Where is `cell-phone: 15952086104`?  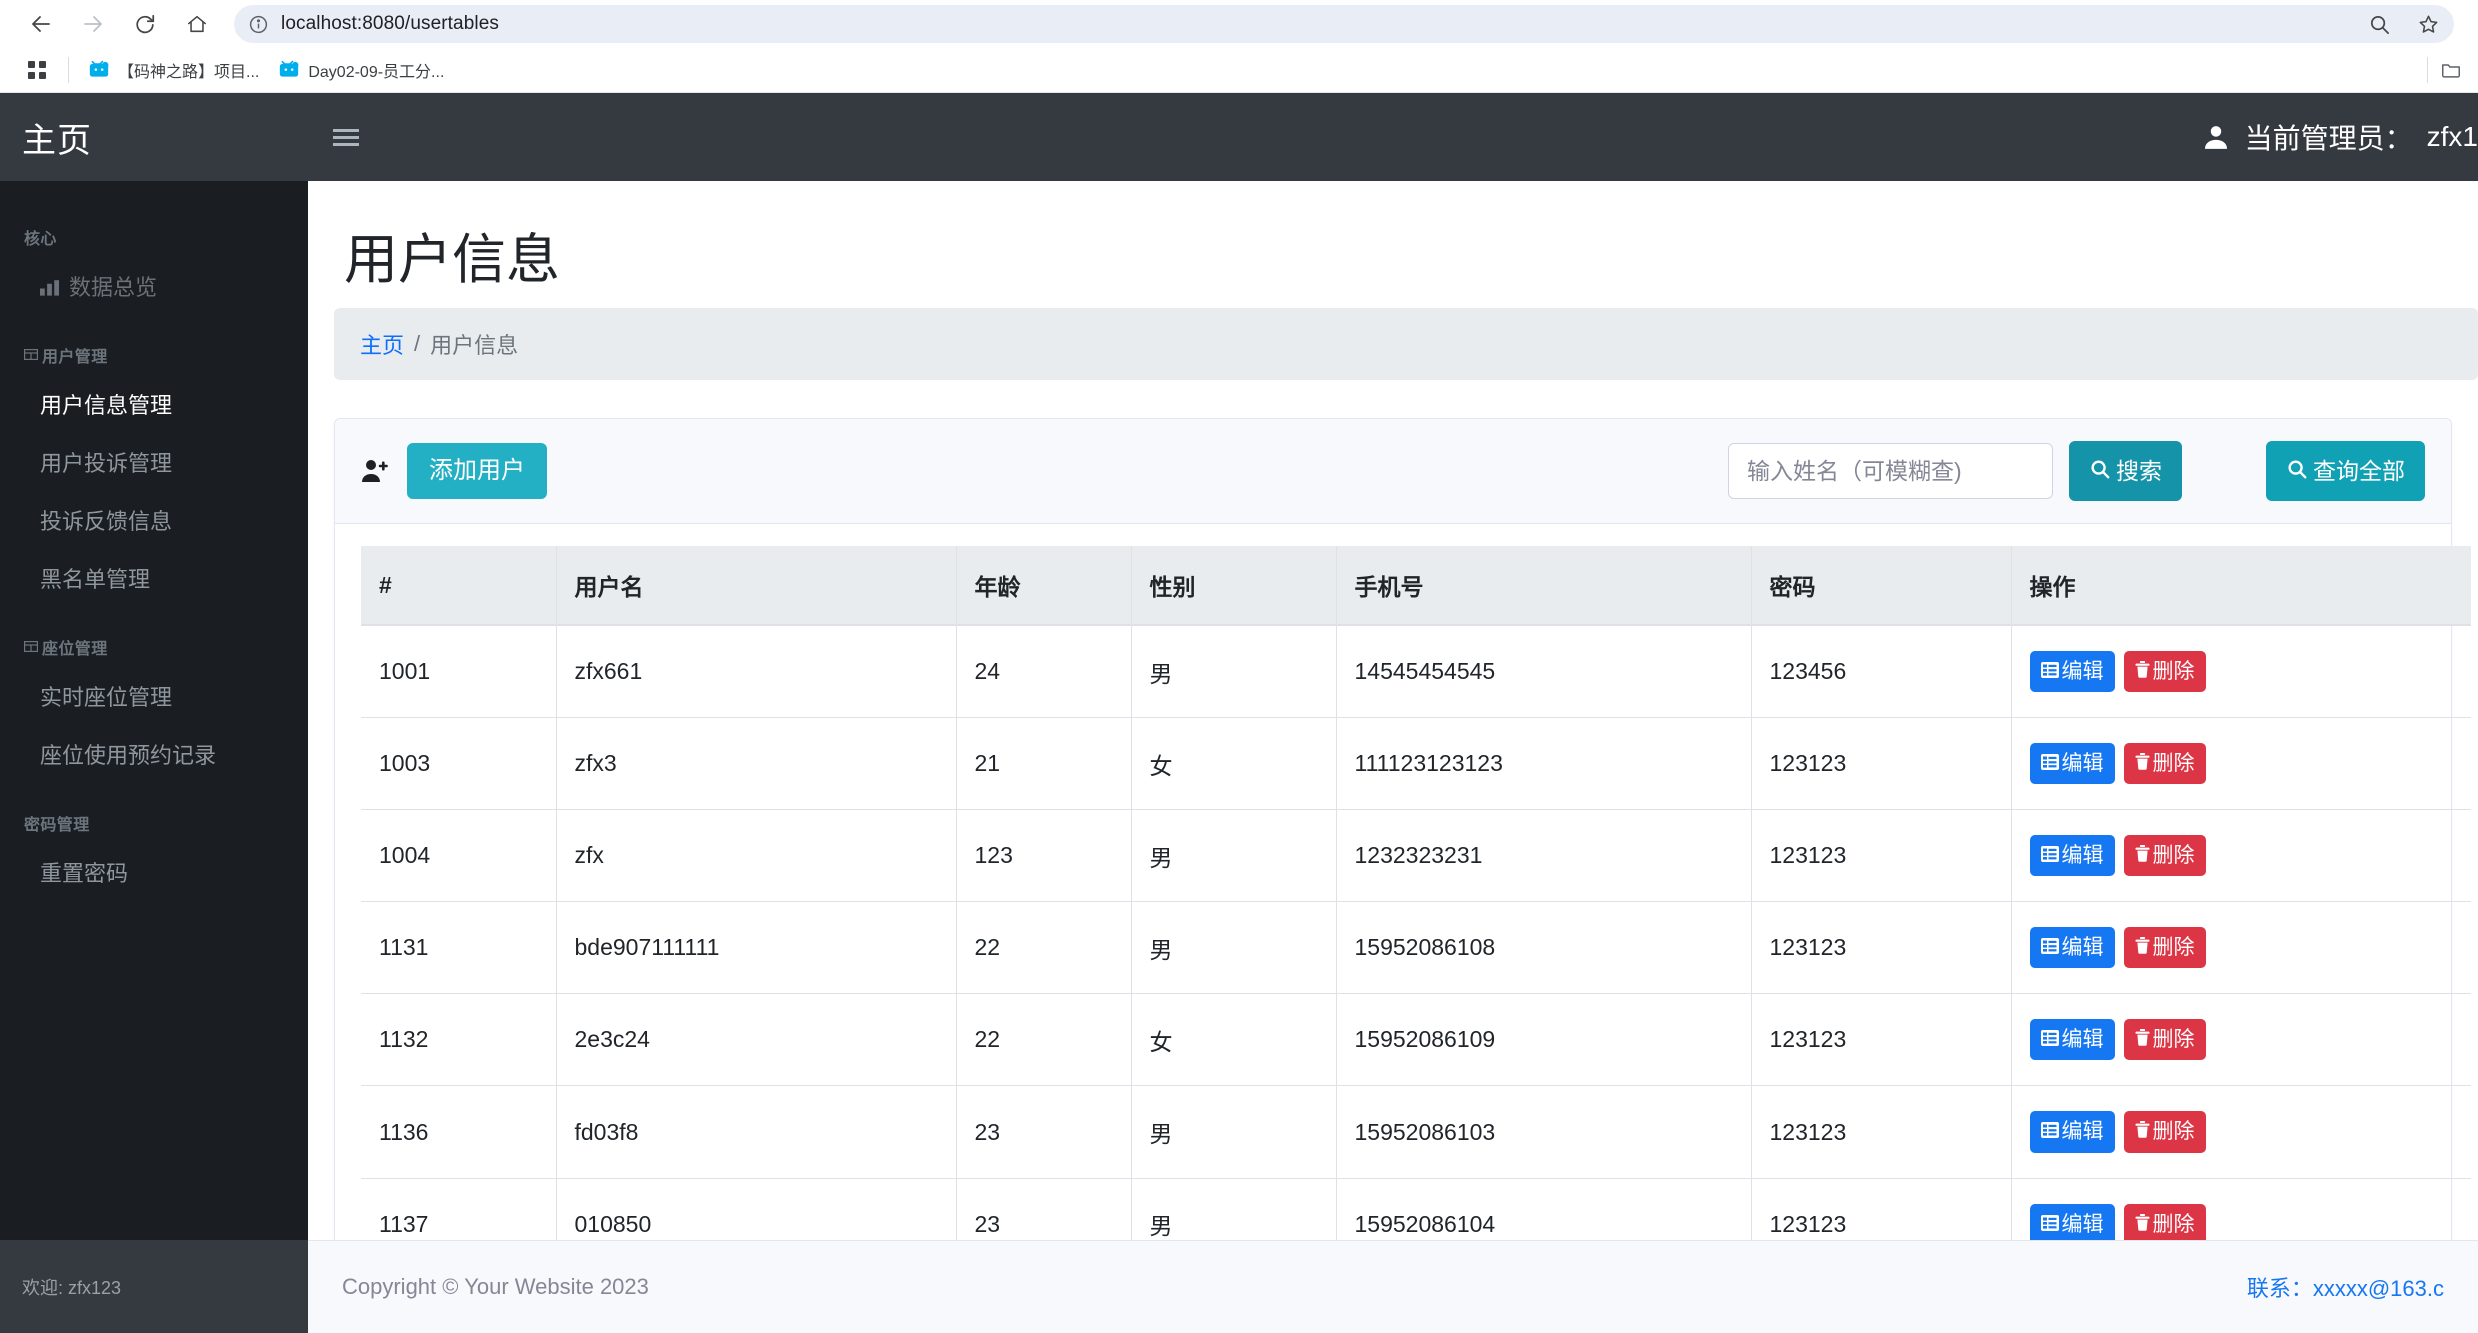 cell-phone: 15952086104 is located at coordinates (1544, 1209).